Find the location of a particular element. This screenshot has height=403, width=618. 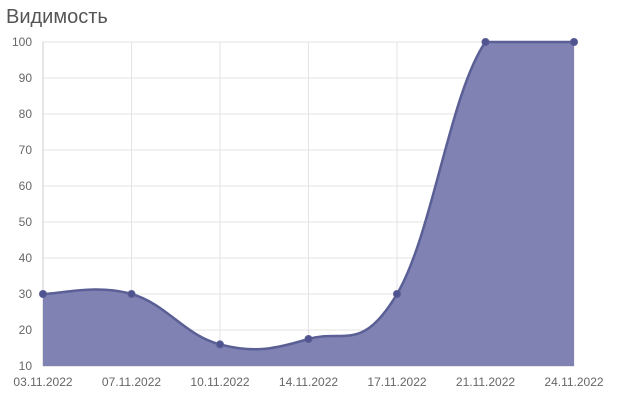

y-tick-label: 30 is located at coordinates (26, 294).